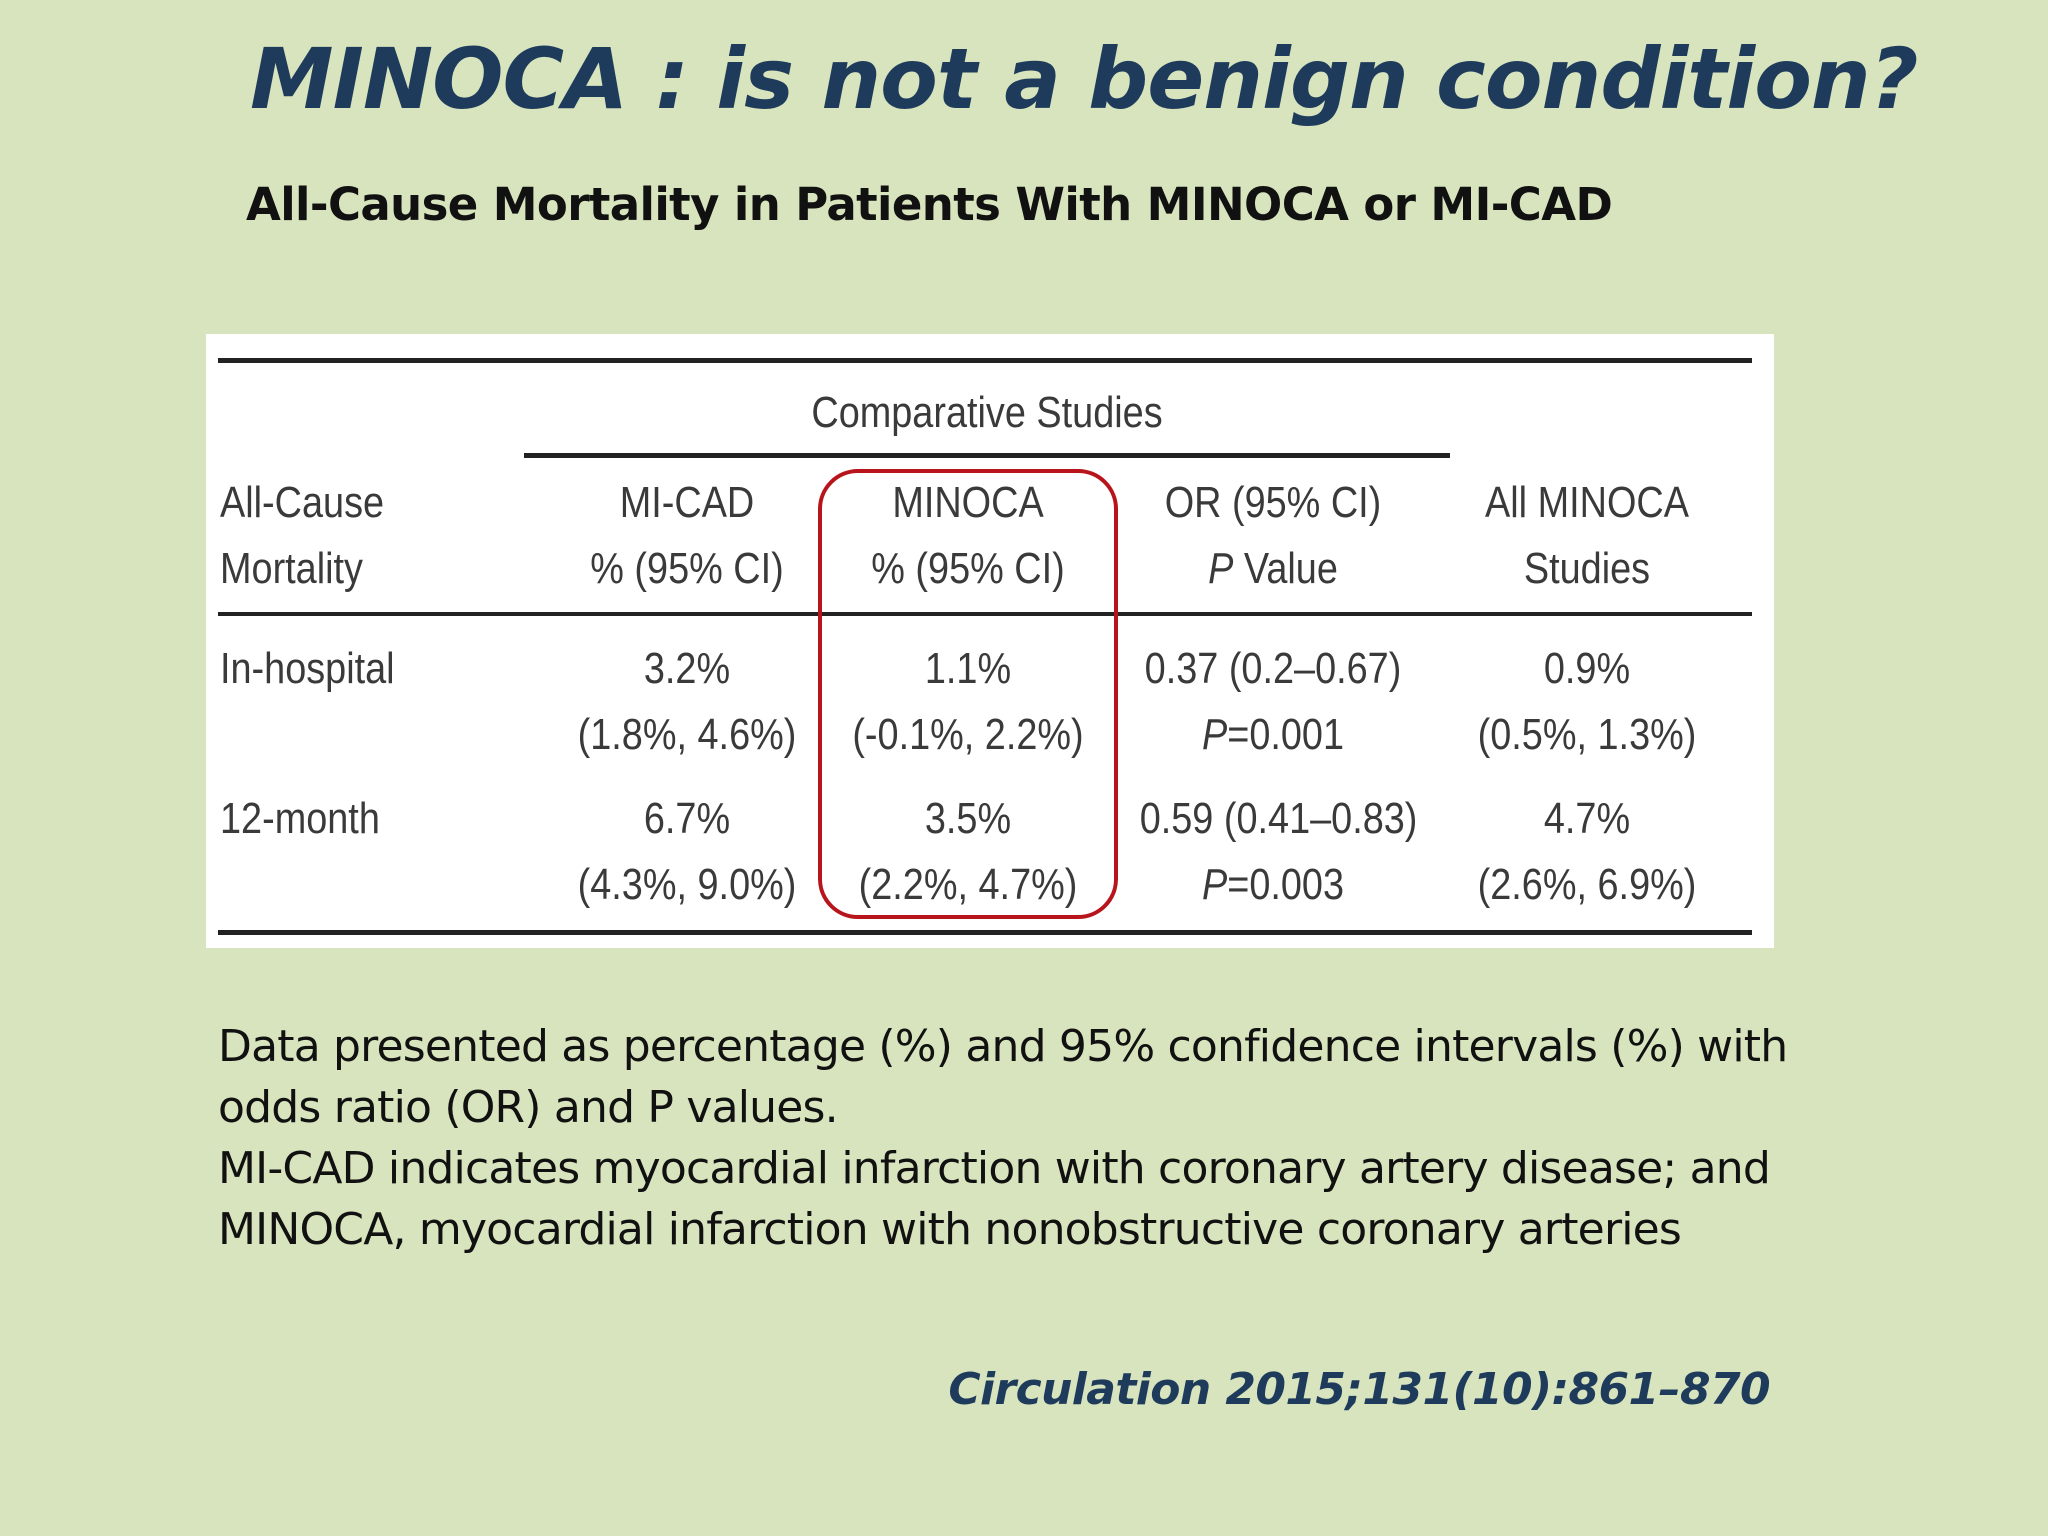  Describe the element at coordinates (687, 851) in the screenshot. I see `cell-12-month-micad: 6.7% (4.3%, 9.0%)` at that location.